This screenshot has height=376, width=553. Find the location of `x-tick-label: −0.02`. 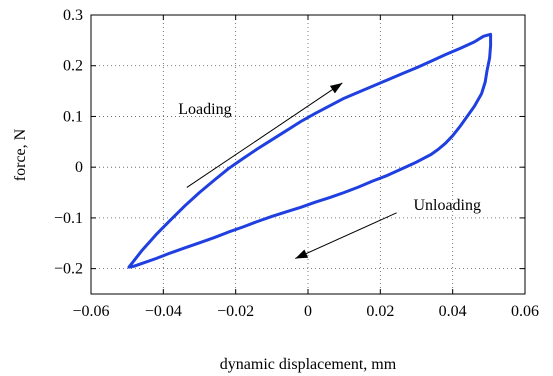

x-tick-label: −0.02 is located at coordinates (235, 311).